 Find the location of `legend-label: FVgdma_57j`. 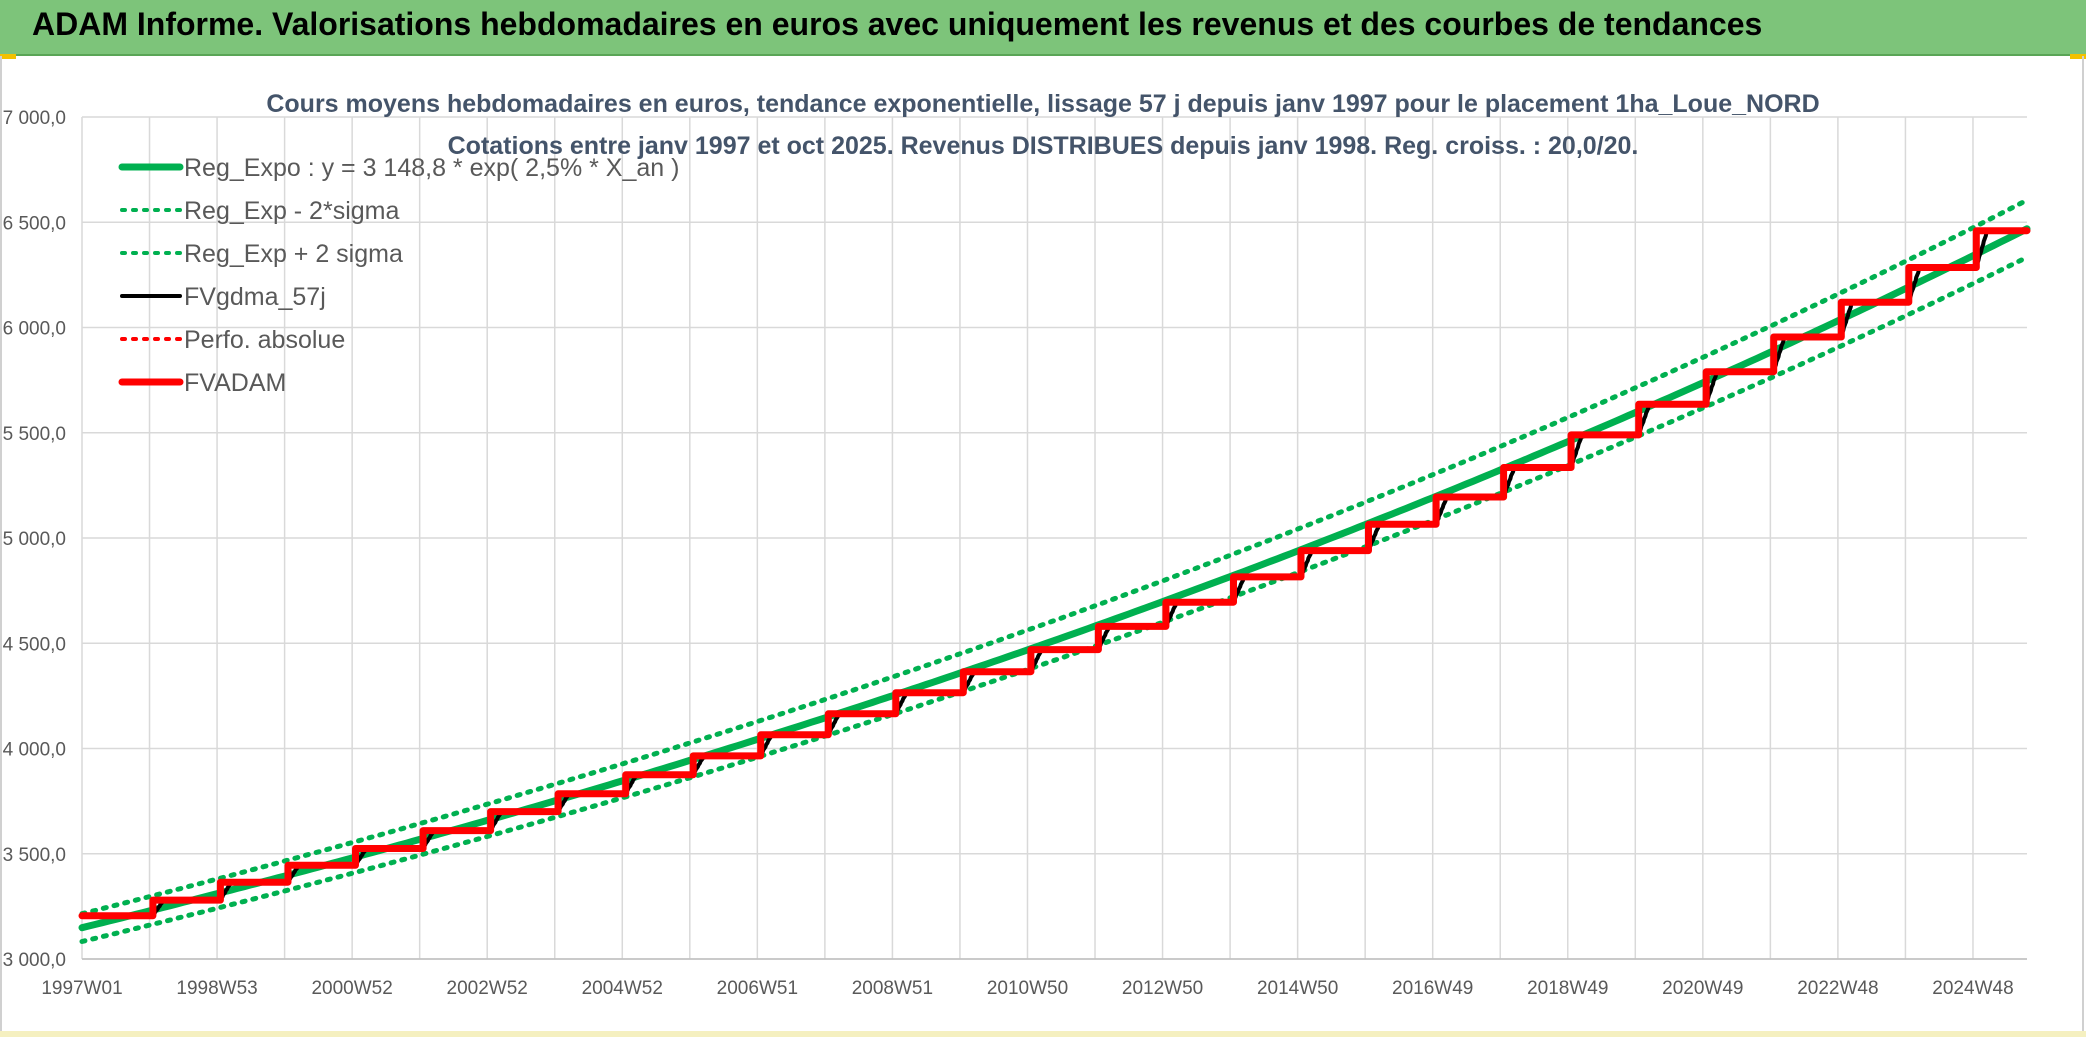

legend-label: FVgdma_57j is located at coordinates (255, 297).